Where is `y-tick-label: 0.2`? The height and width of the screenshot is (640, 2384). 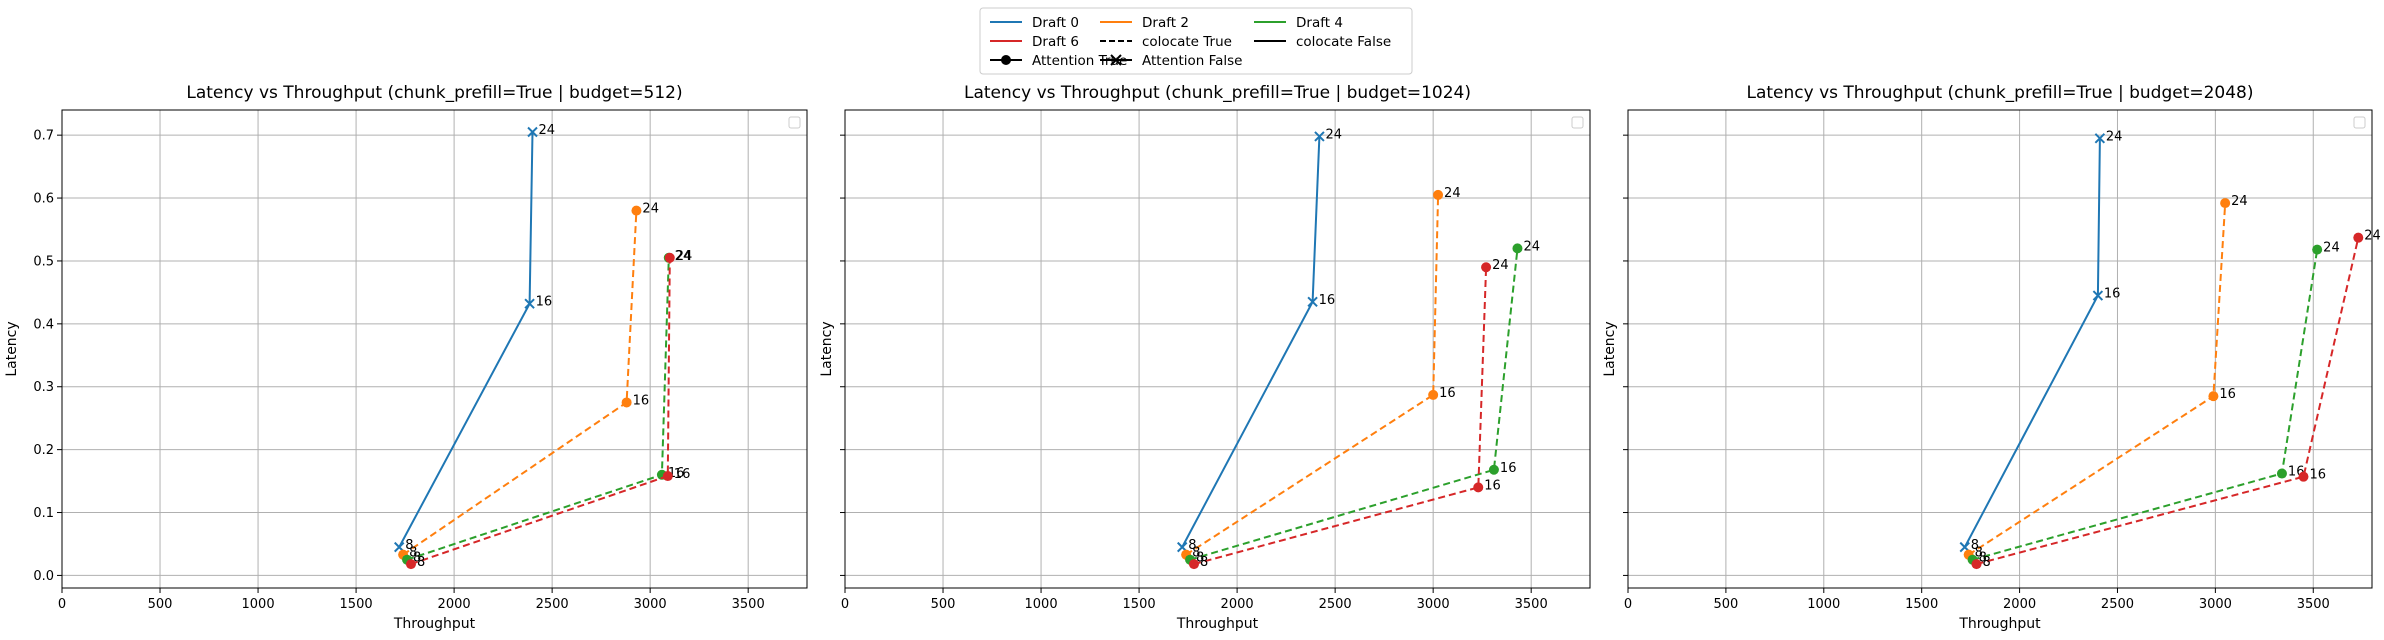
y-tick-label: 0.2 is located at coordinates (43, 450).